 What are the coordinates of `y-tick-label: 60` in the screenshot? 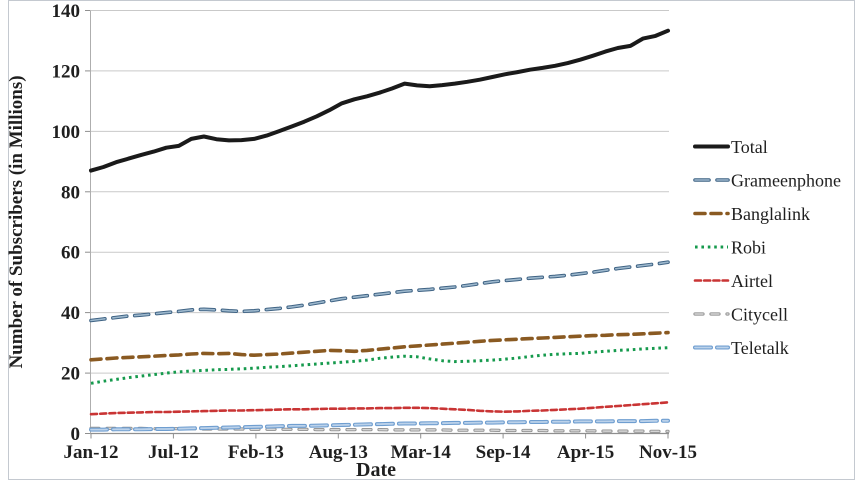 It's located at (70, 253).